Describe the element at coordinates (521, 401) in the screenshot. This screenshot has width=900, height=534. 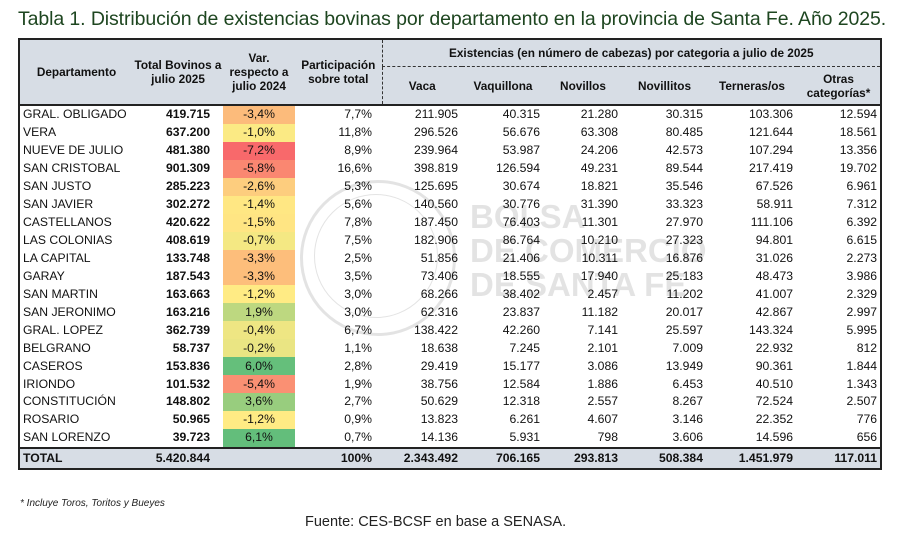
I see `vaquillona-cell: 12.318` at that location.